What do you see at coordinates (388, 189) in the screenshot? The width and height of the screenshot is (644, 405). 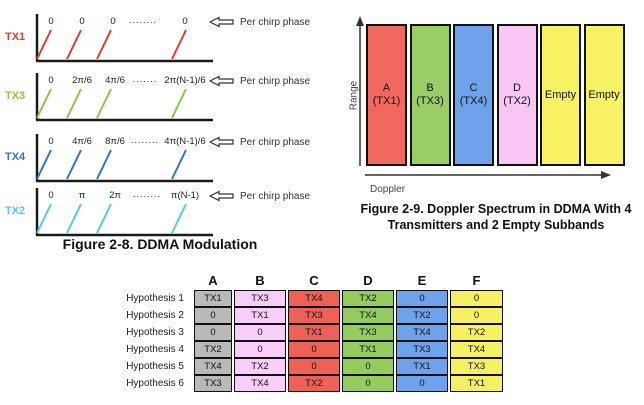 I see `doppler-axis-label: Doppler` at bounding box center [388, 189].